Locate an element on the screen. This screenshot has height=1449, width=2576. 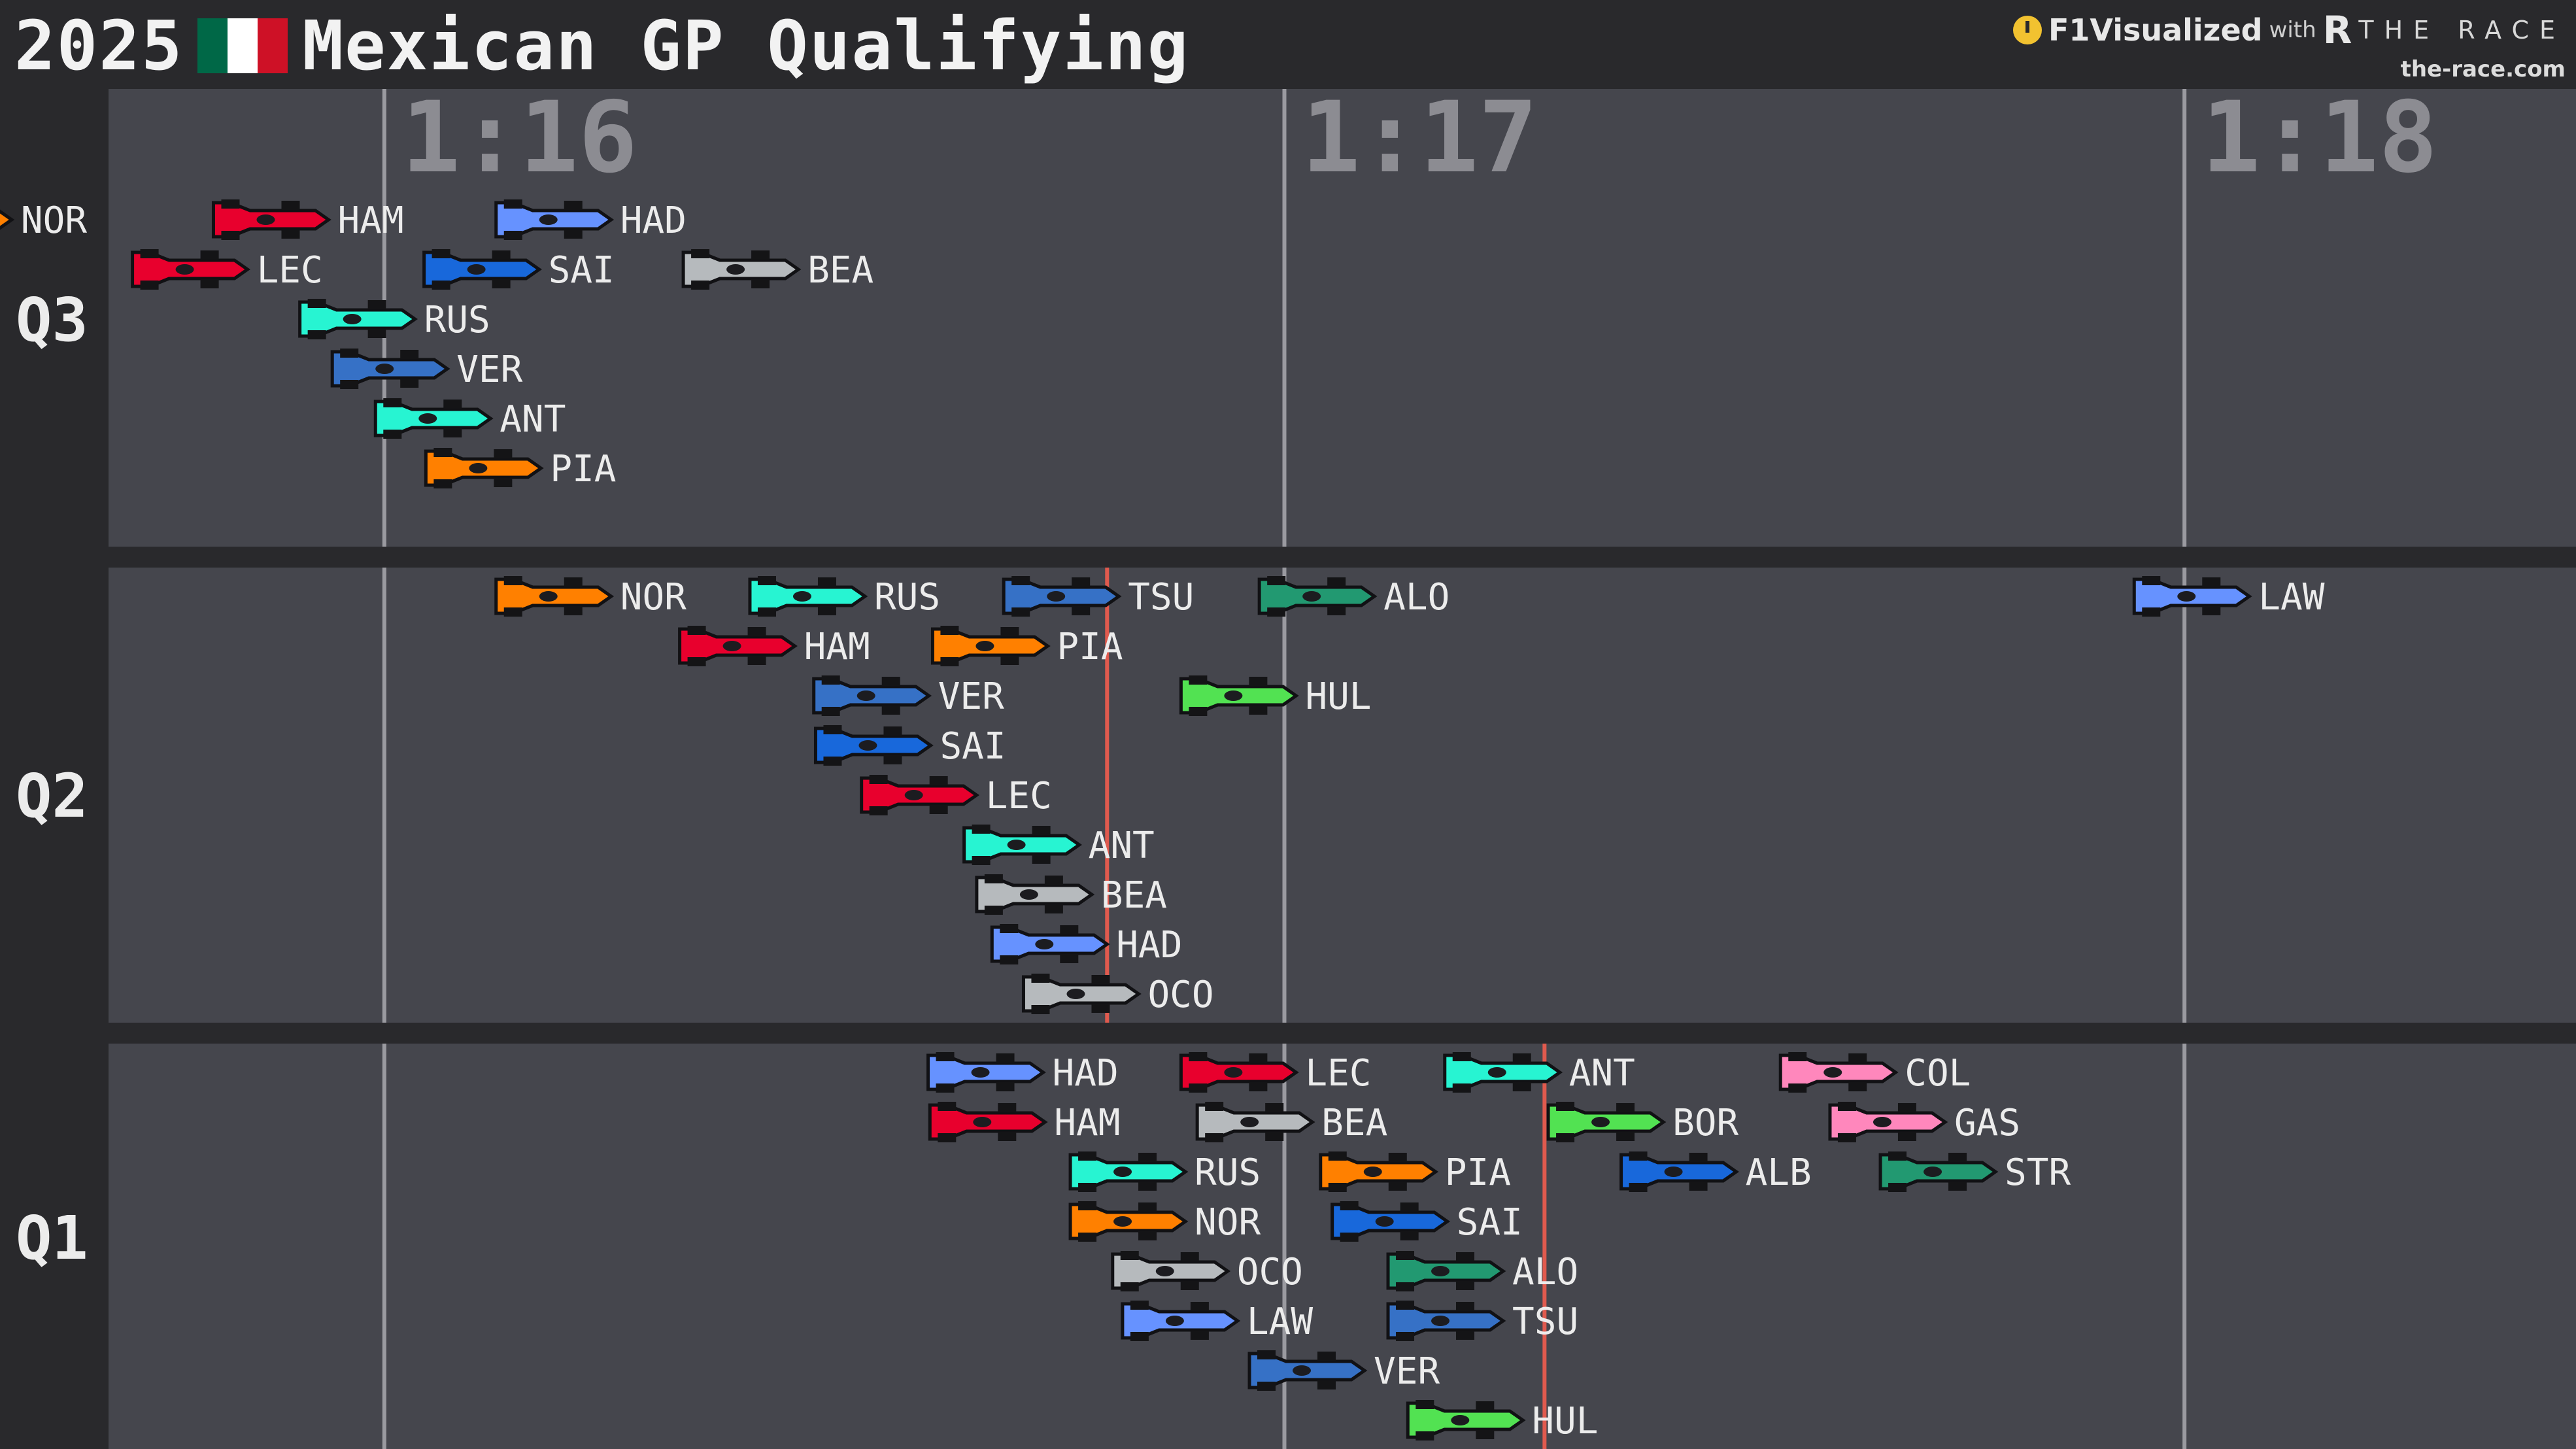
driver-marker-Q1-HAM: HAM is located at coordinates (1024, 1123).